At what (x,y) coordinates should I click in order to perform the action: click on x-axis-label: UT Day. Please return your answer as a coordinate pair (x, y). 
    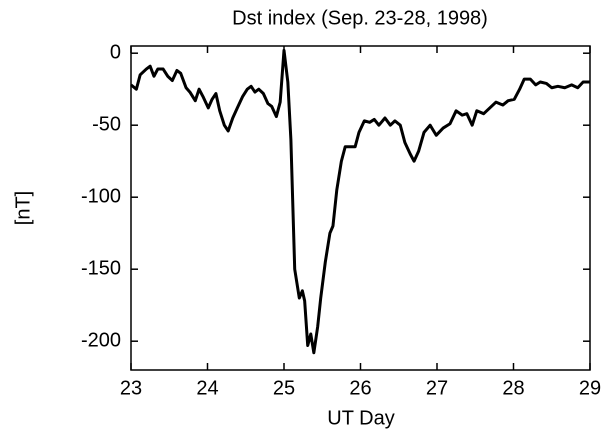
    Looking at the image, I should click on (360, 418).